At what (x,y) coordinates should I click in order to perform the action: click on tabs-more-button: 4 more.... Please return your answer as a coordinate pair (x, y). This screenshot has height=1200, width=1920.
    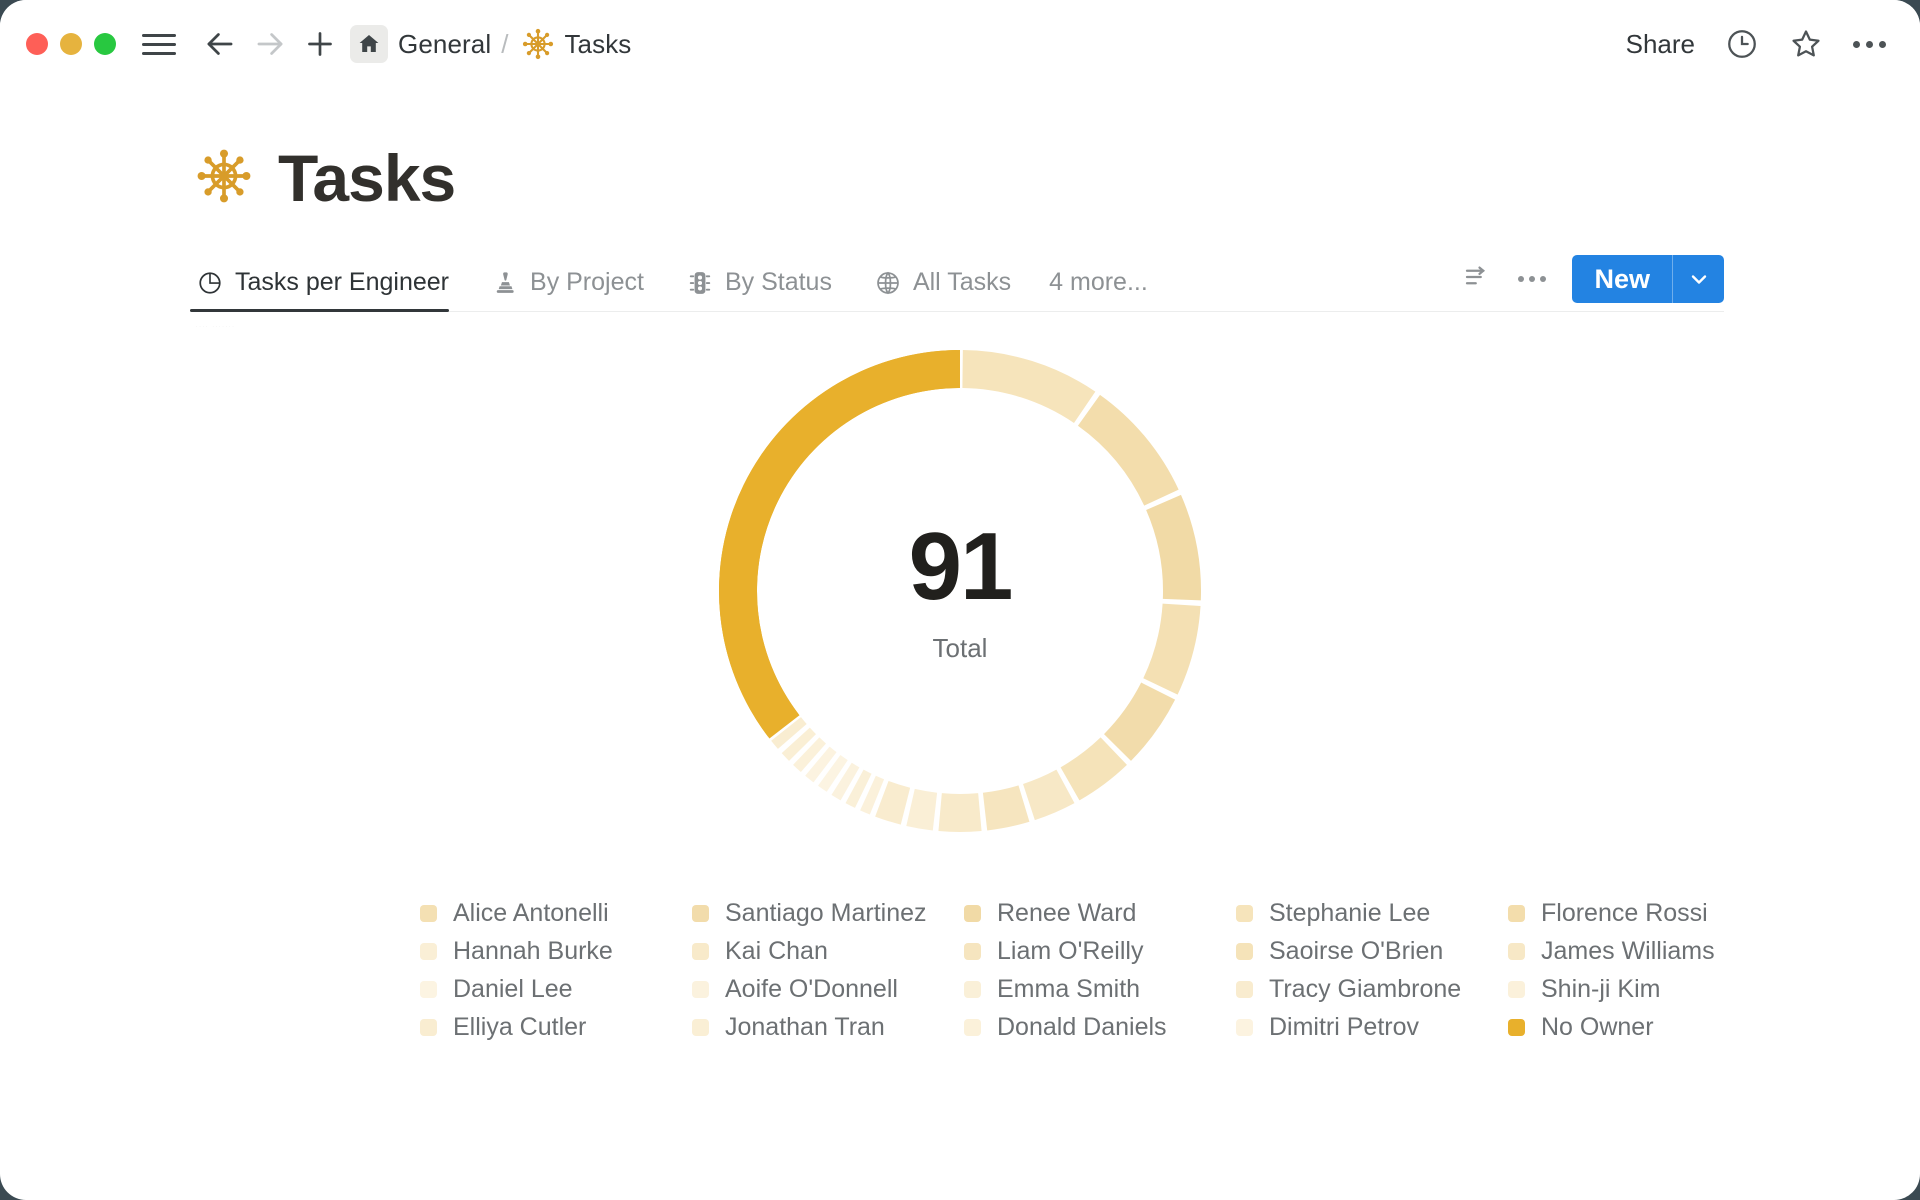
    Looking at the image, I should click on (1098, 282).